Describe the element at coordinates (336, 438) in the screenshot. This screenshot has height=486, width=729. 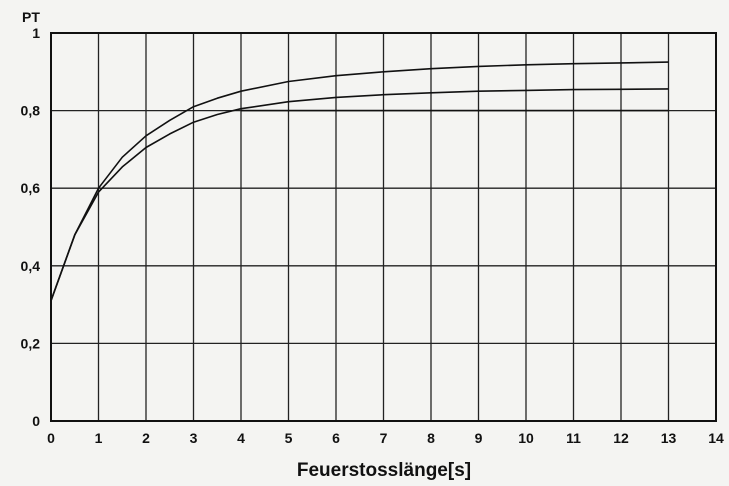
I see `x-tick-label-6: 6` at that location.